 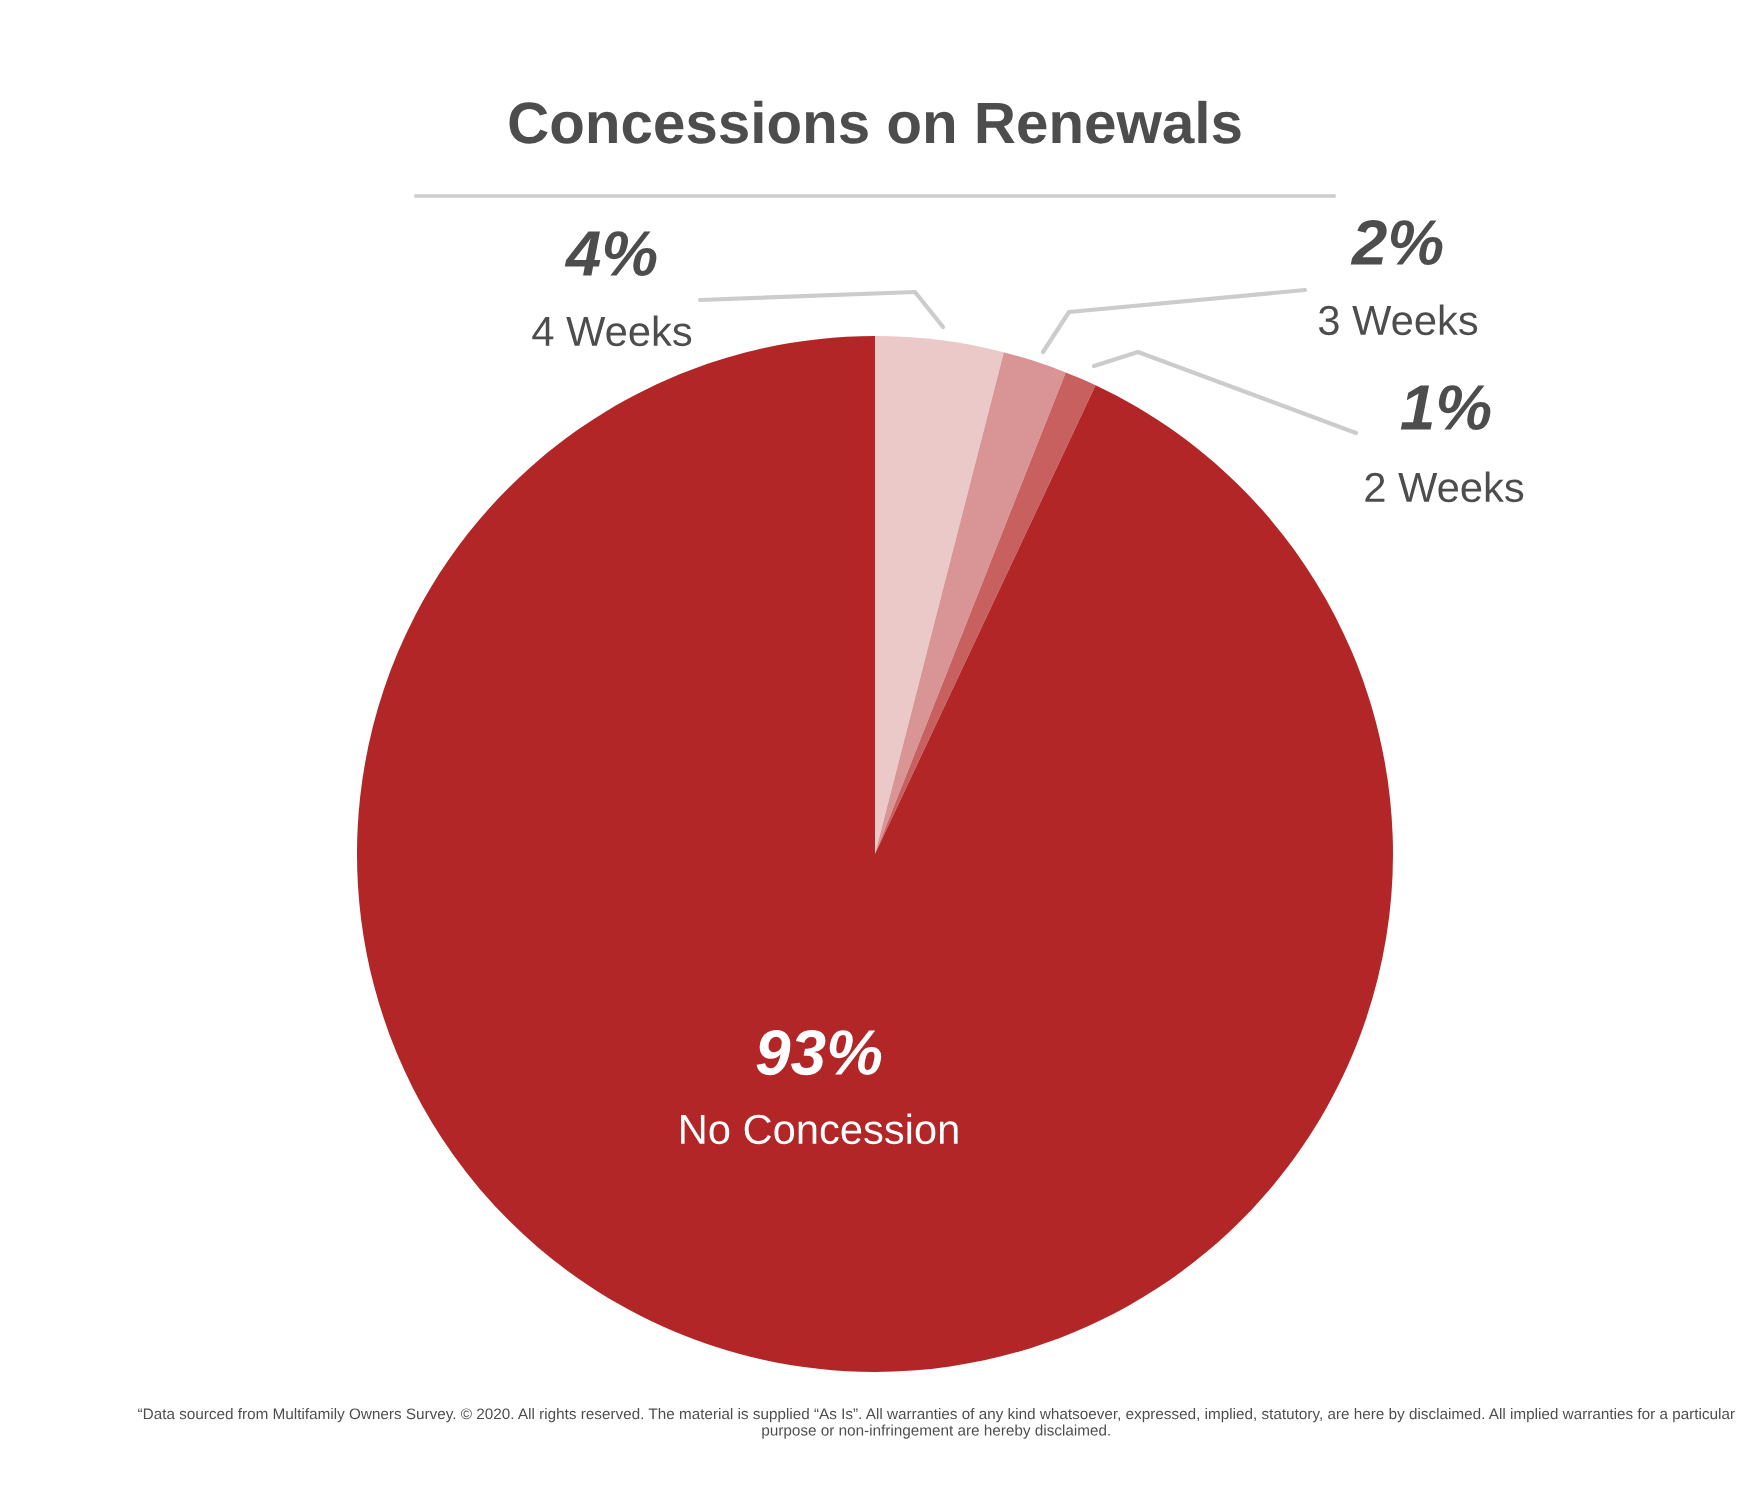 What do you see at coordinates (1445, 407) in the screenshot?
I see `data-label: 1%` at bounding box center [1445, 407].